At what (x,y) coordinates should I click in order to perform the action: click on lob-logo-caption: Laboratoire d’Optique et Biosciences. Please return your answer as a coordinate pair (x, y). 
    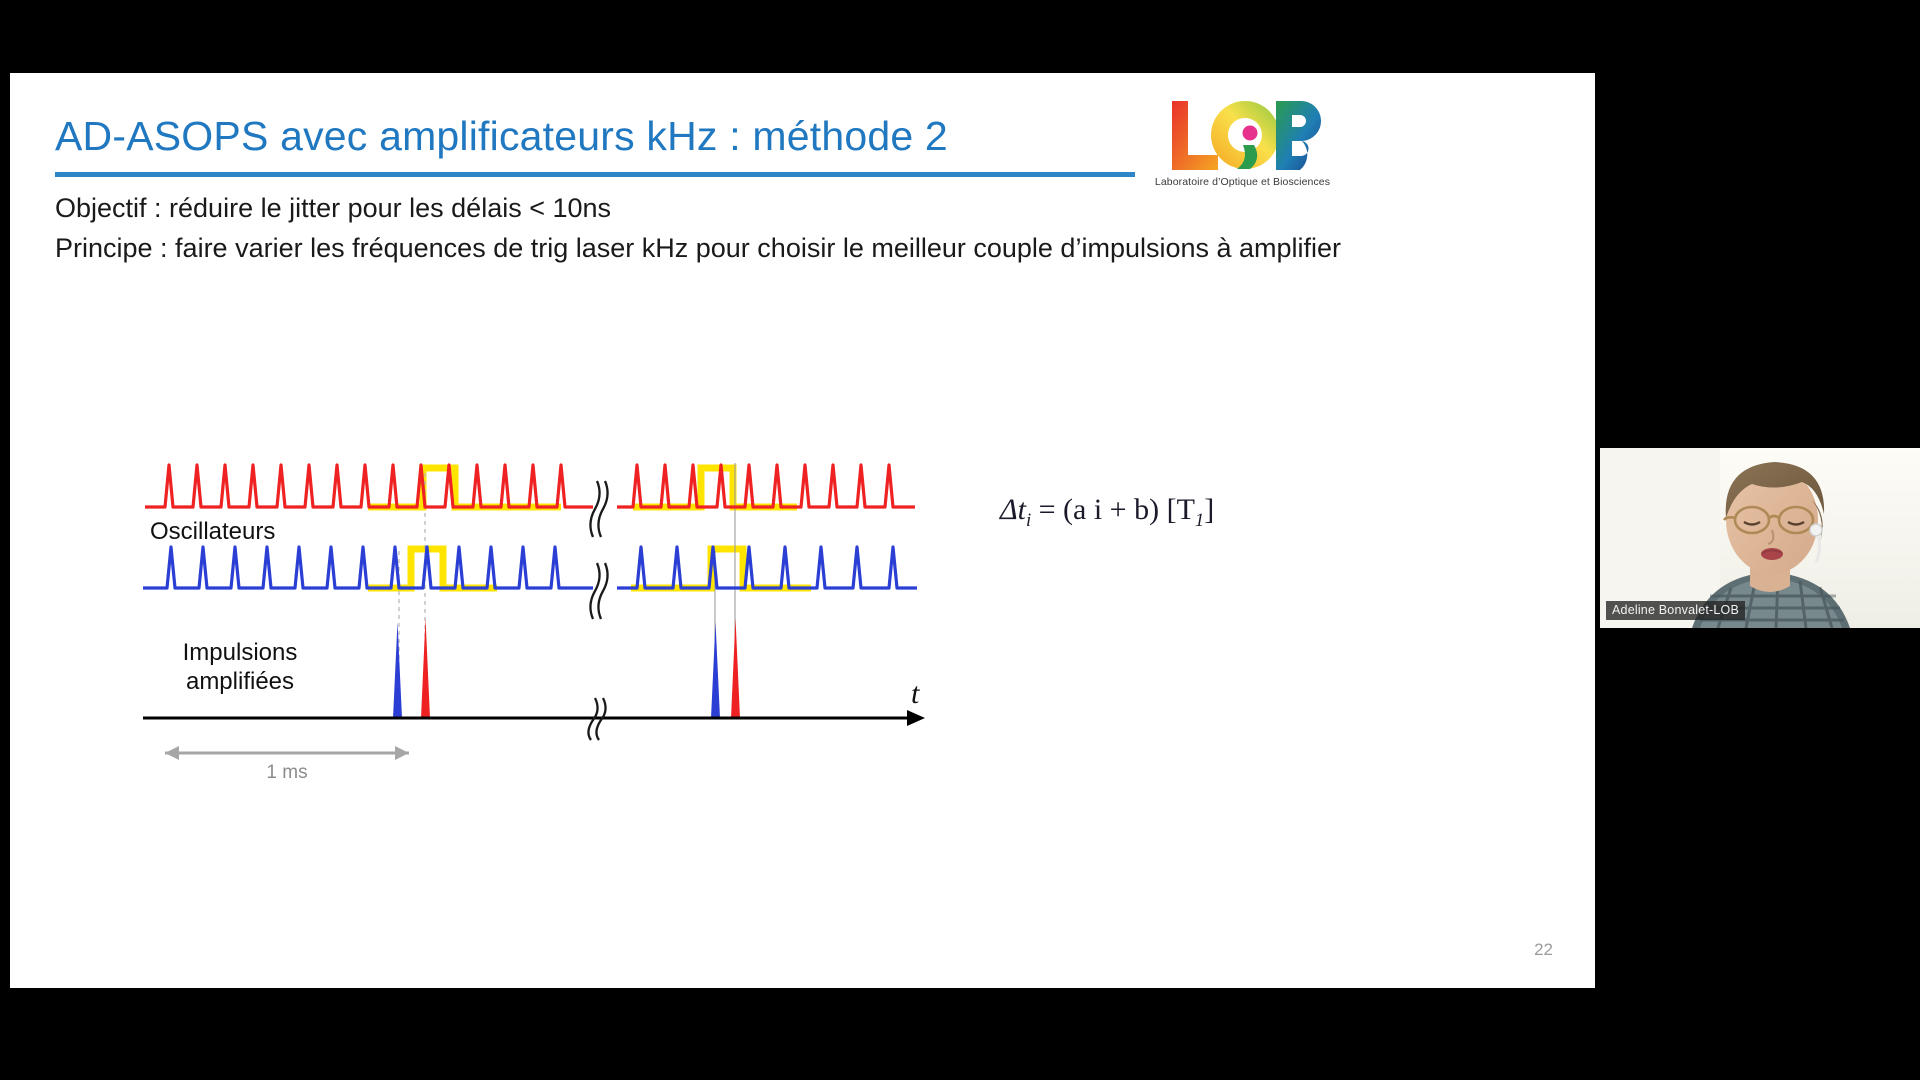
    Looking at the image, I should click on (1242, 182).